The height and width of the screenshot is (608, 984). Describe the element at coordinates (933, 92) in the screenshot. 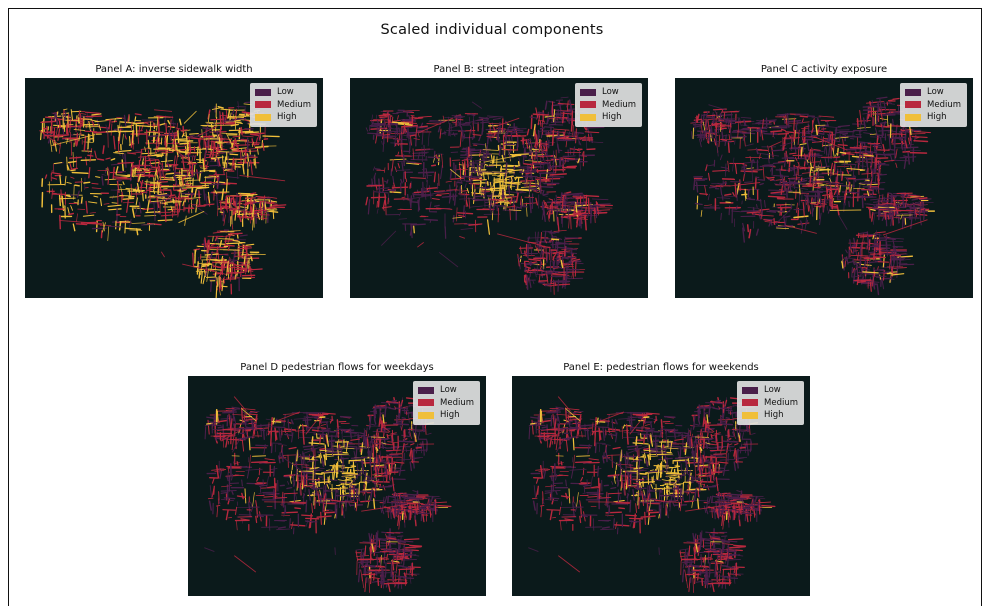

I see `legend-item-low: Low` at that location.